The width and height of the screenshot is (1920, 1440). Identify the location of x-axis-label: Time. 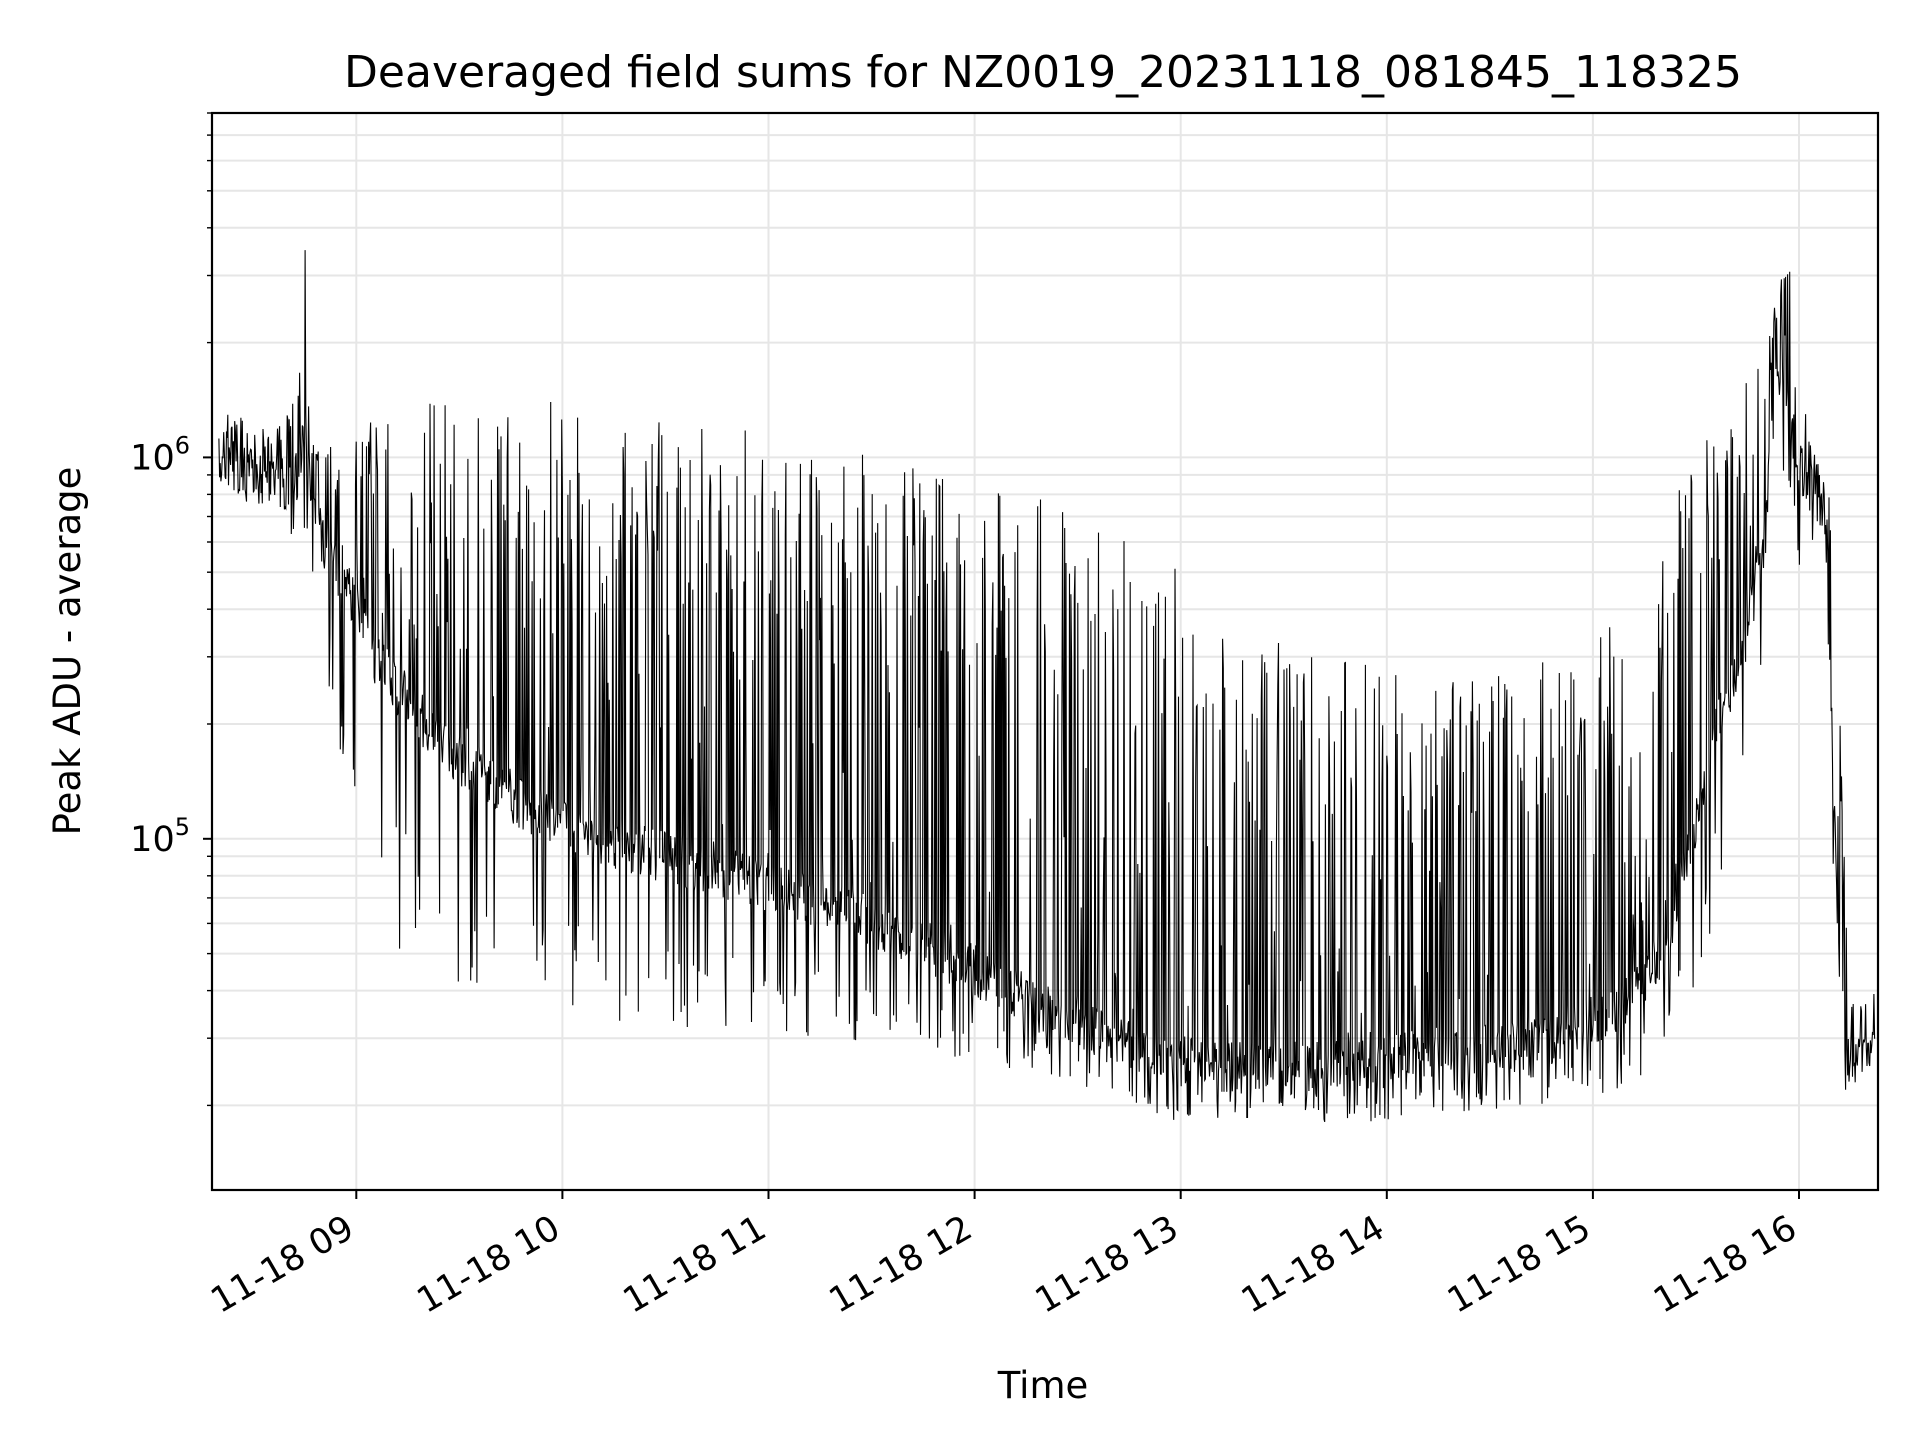
(1043, 1385).